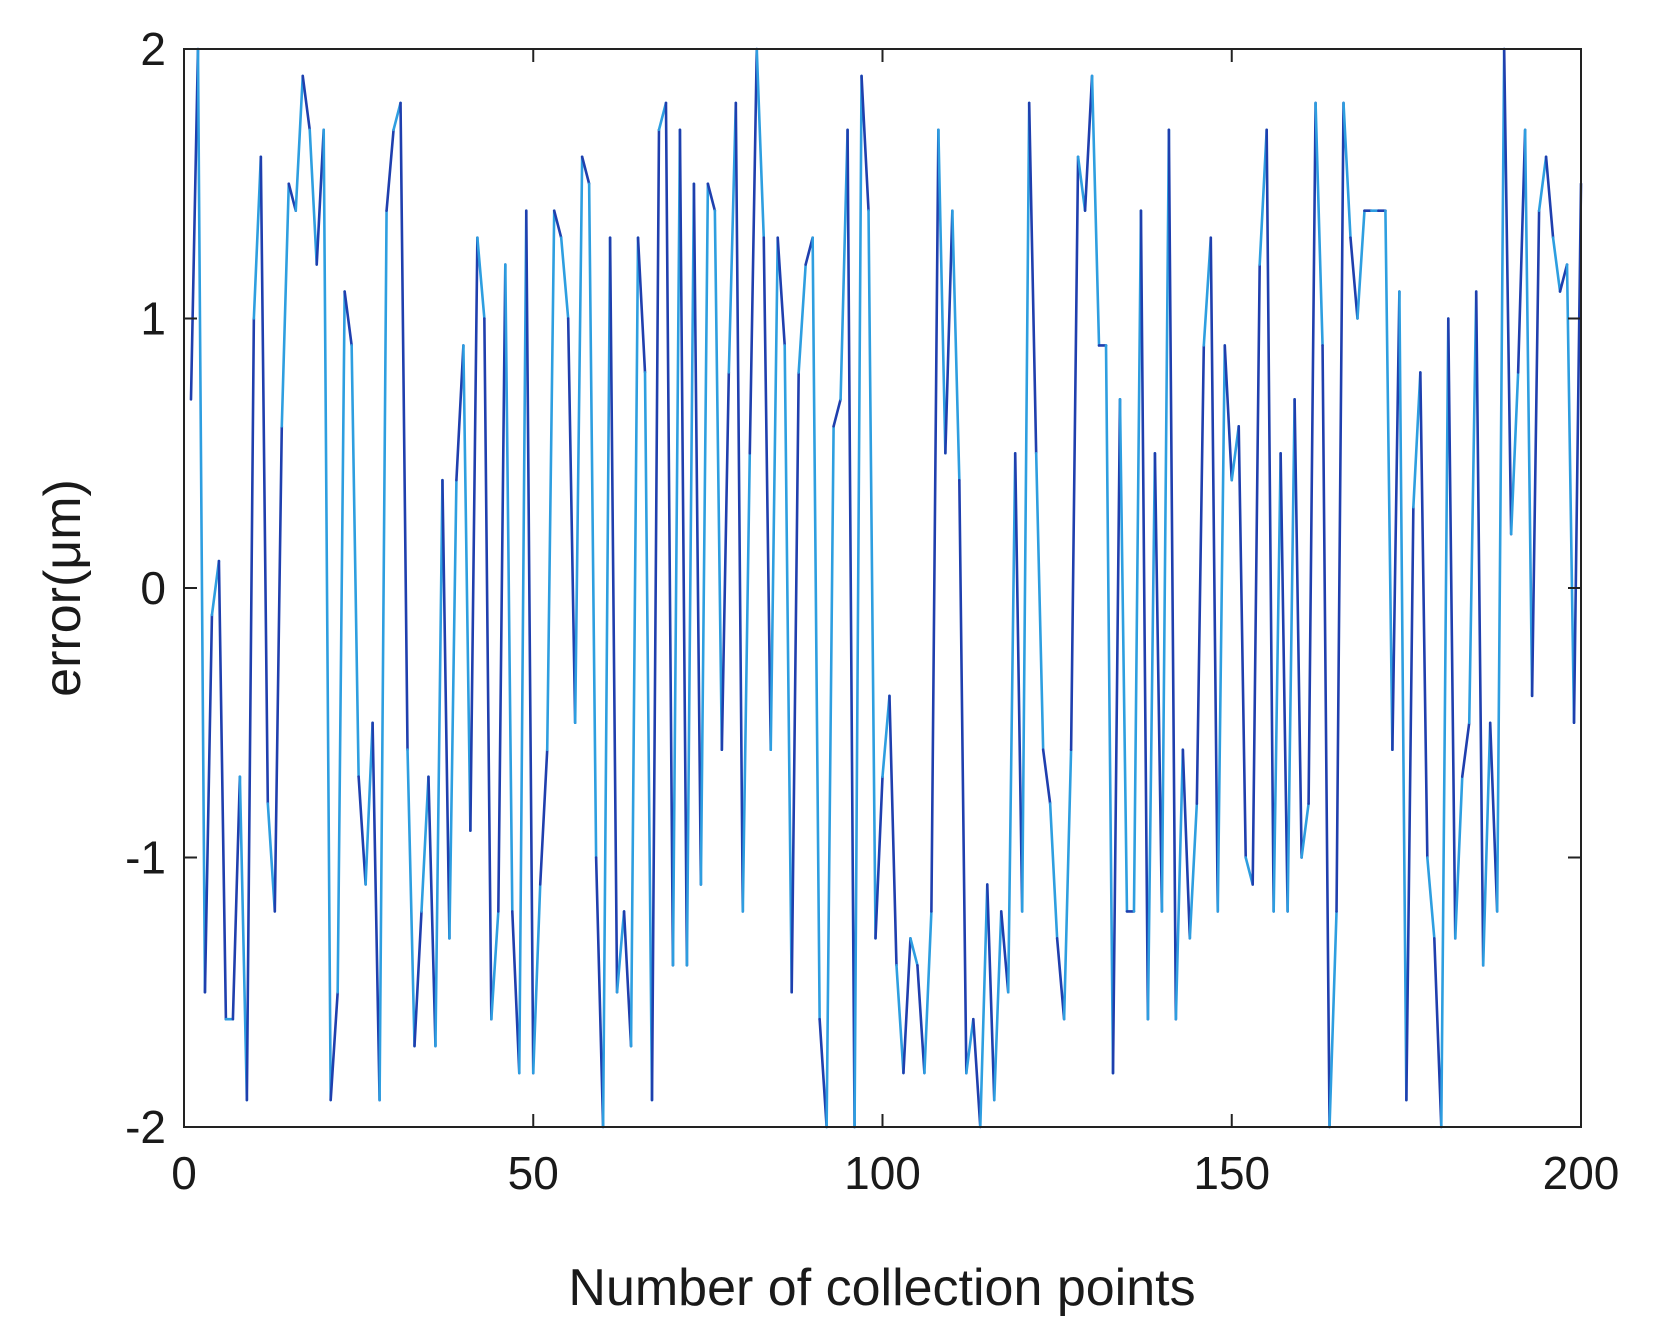 This screenshot has width=1653, height=1329. I want to click on y-tick-label: -1, so click(145, 858).